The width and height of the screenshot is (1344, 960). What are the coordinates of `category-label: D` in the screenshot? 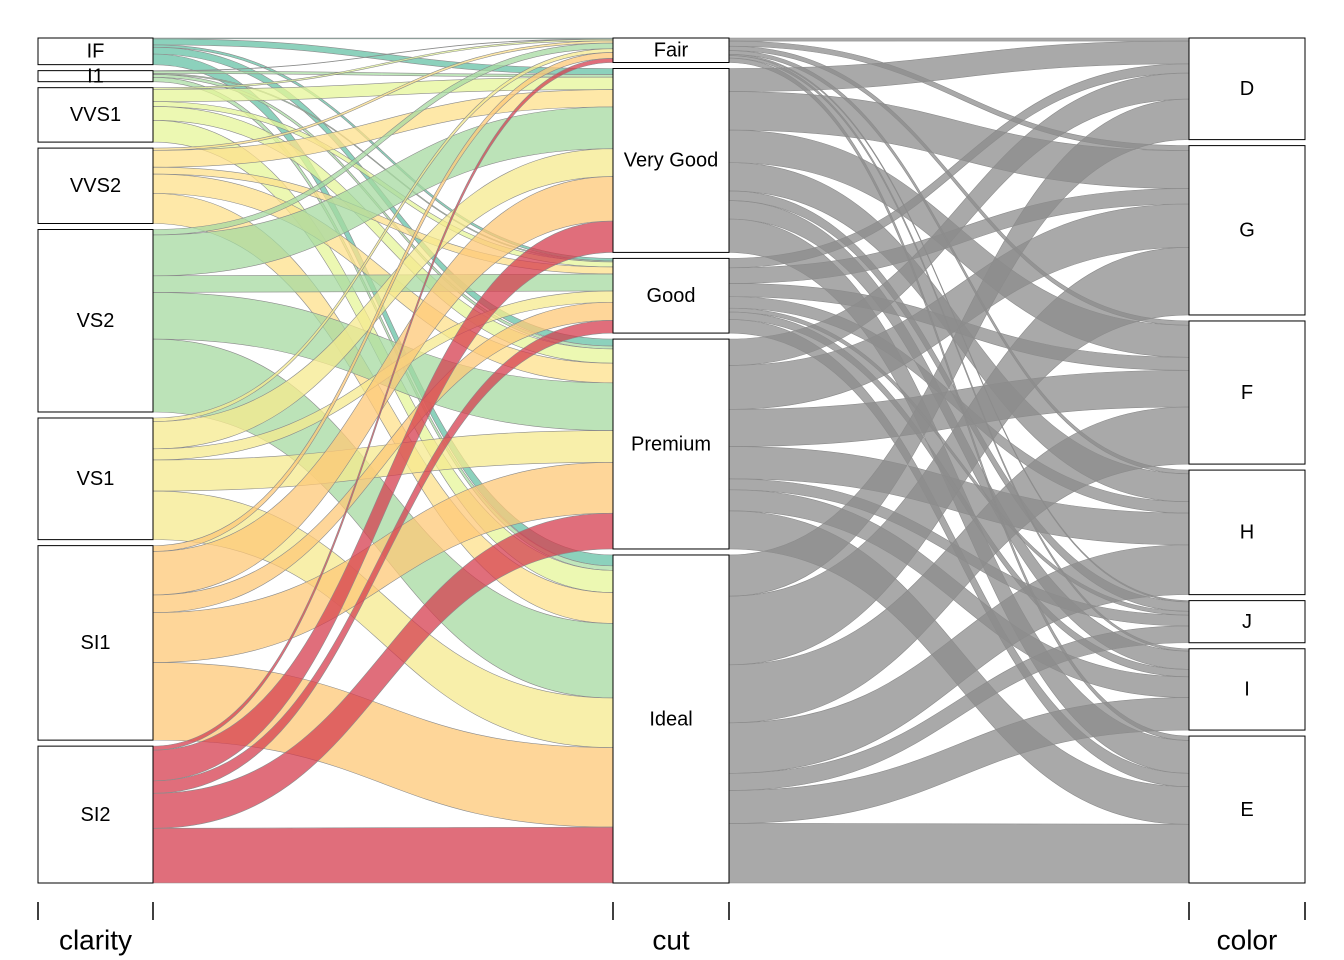 It's located at (1247, 89).